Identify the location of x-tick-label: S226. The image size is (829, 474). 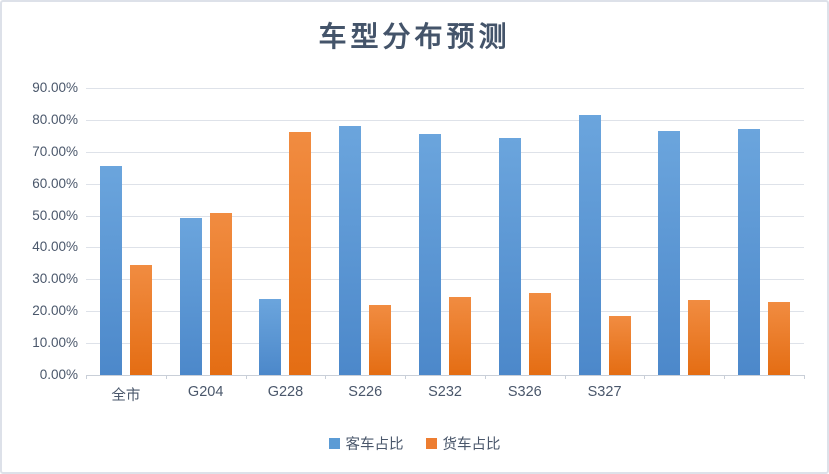
(365, 392).